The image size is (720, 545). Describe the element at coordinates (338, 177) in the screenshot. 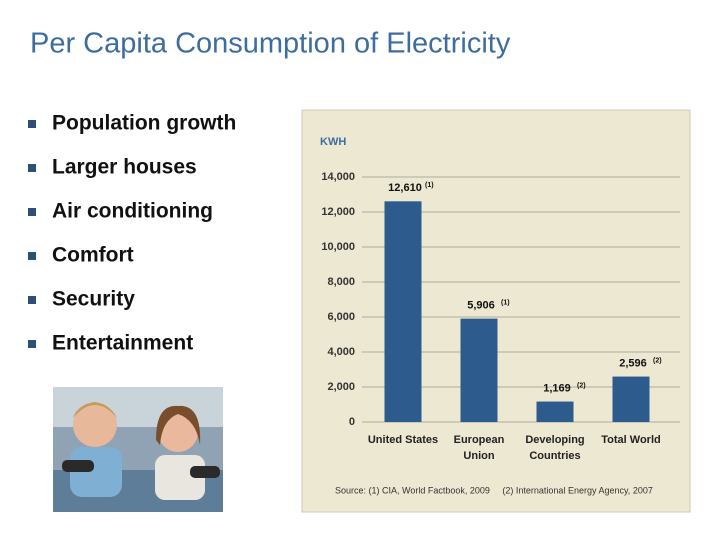

I see `y-tick-label: 14,000` at that location.